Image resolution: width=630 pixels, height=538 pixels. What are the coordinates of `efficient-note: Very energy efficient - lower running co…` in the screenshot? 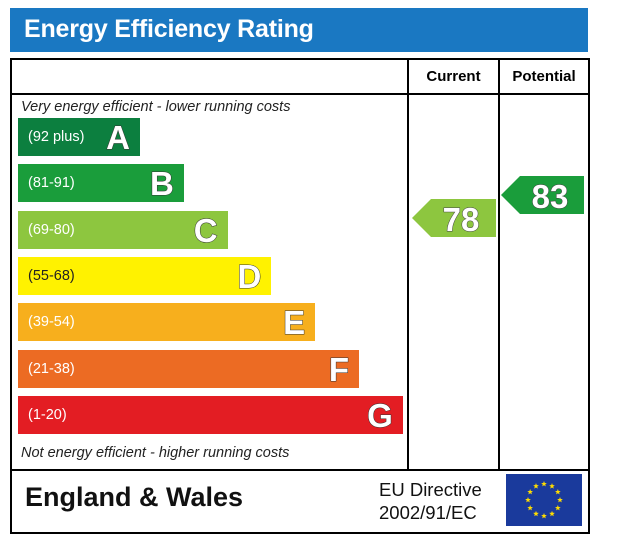 It's located at (156, 107).